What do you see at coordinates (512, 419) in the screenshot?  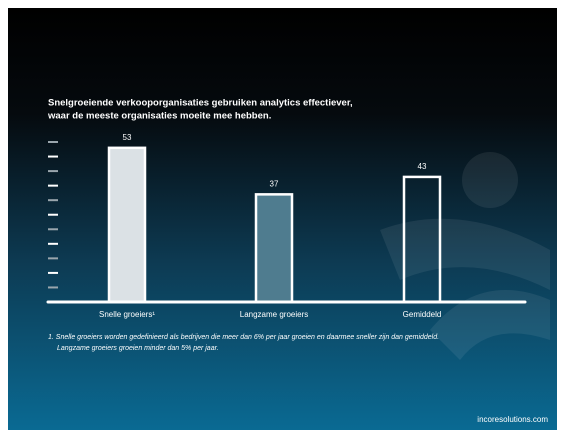 I see `source: incoresolutions.com` at bounding box center [512, 419].